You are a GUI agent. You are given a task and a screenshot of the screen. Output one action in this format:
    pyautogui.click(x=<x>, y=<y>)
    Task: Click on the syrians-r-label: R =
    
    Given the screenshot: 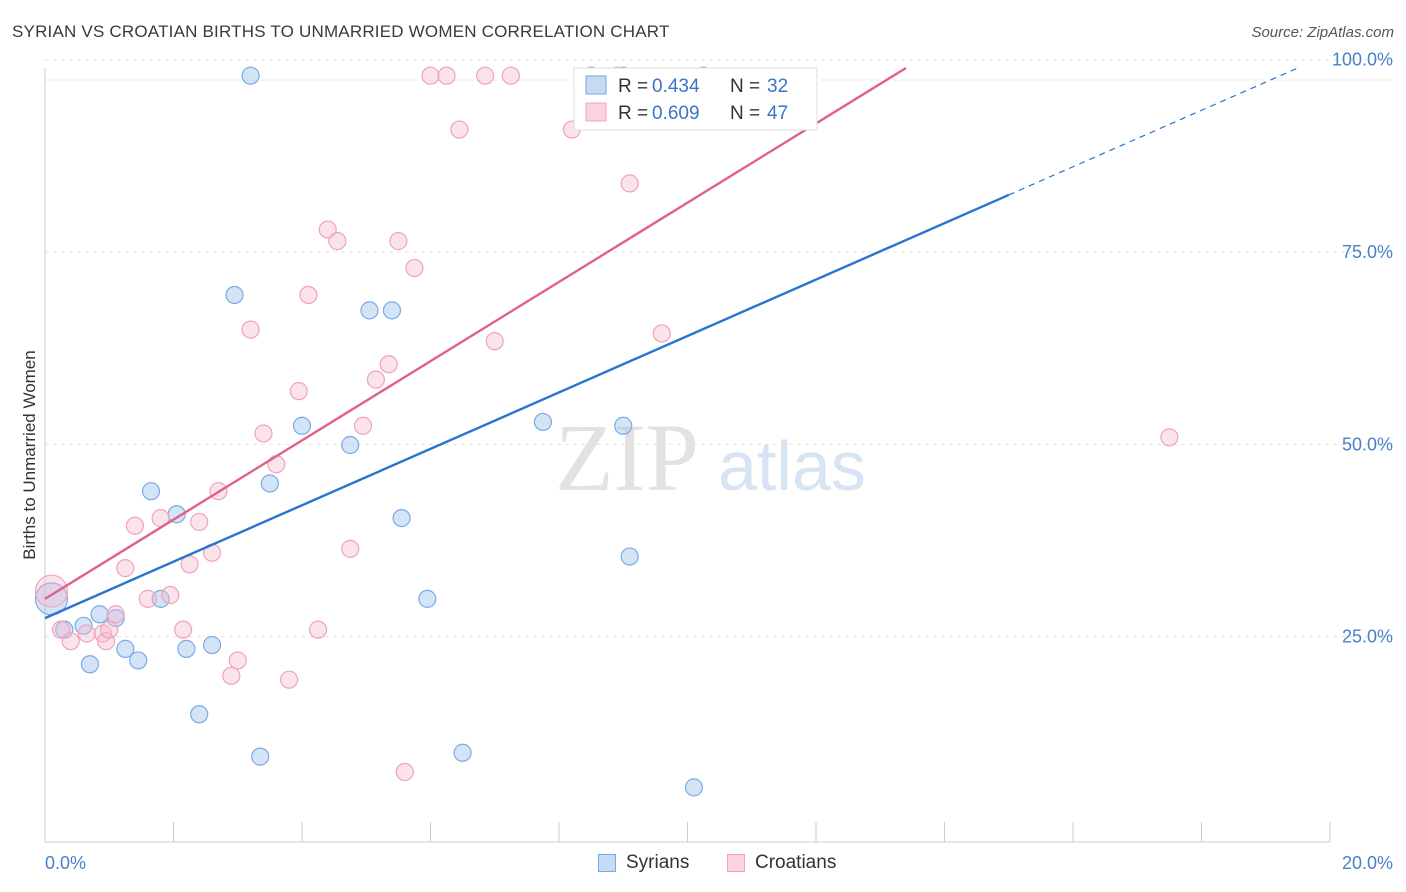 What is the action you would take?
    pyautogui.click(x=633, y=86)
    